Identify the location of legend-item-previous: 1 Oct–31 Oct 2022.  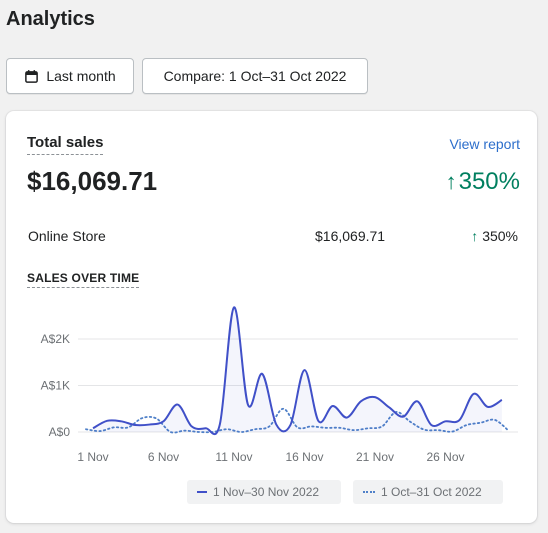
(428, 492).